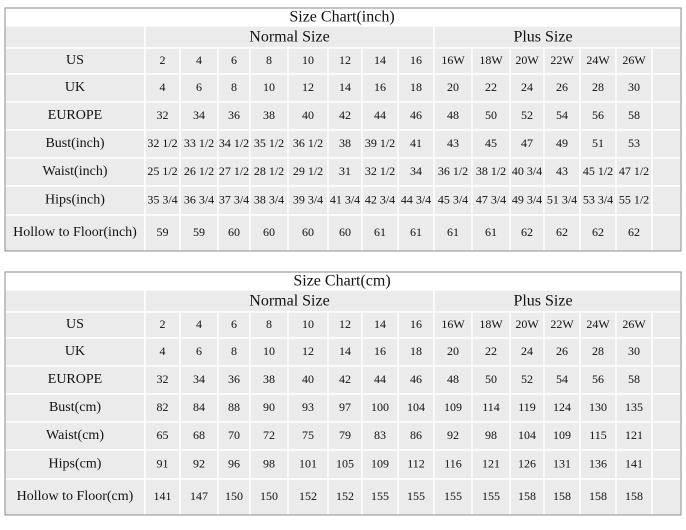 Image resolution: width=686 pixels, height=530 pixels. Describe the element at coordinates (634, 435) in the screenshot. I see `cell-value: 121` at that location.